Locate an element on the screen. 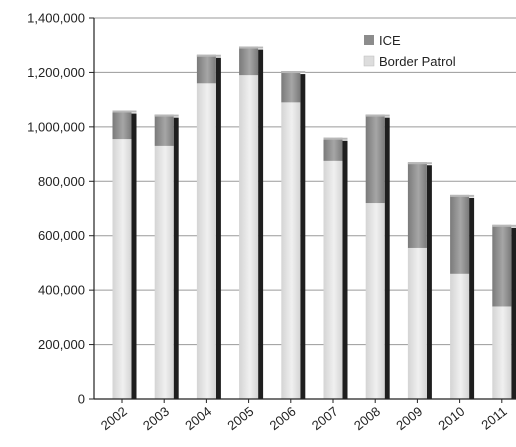 This screenshot has width=516, height=447. bar-border-patrol-2009 is located at coordinates (417, 323).